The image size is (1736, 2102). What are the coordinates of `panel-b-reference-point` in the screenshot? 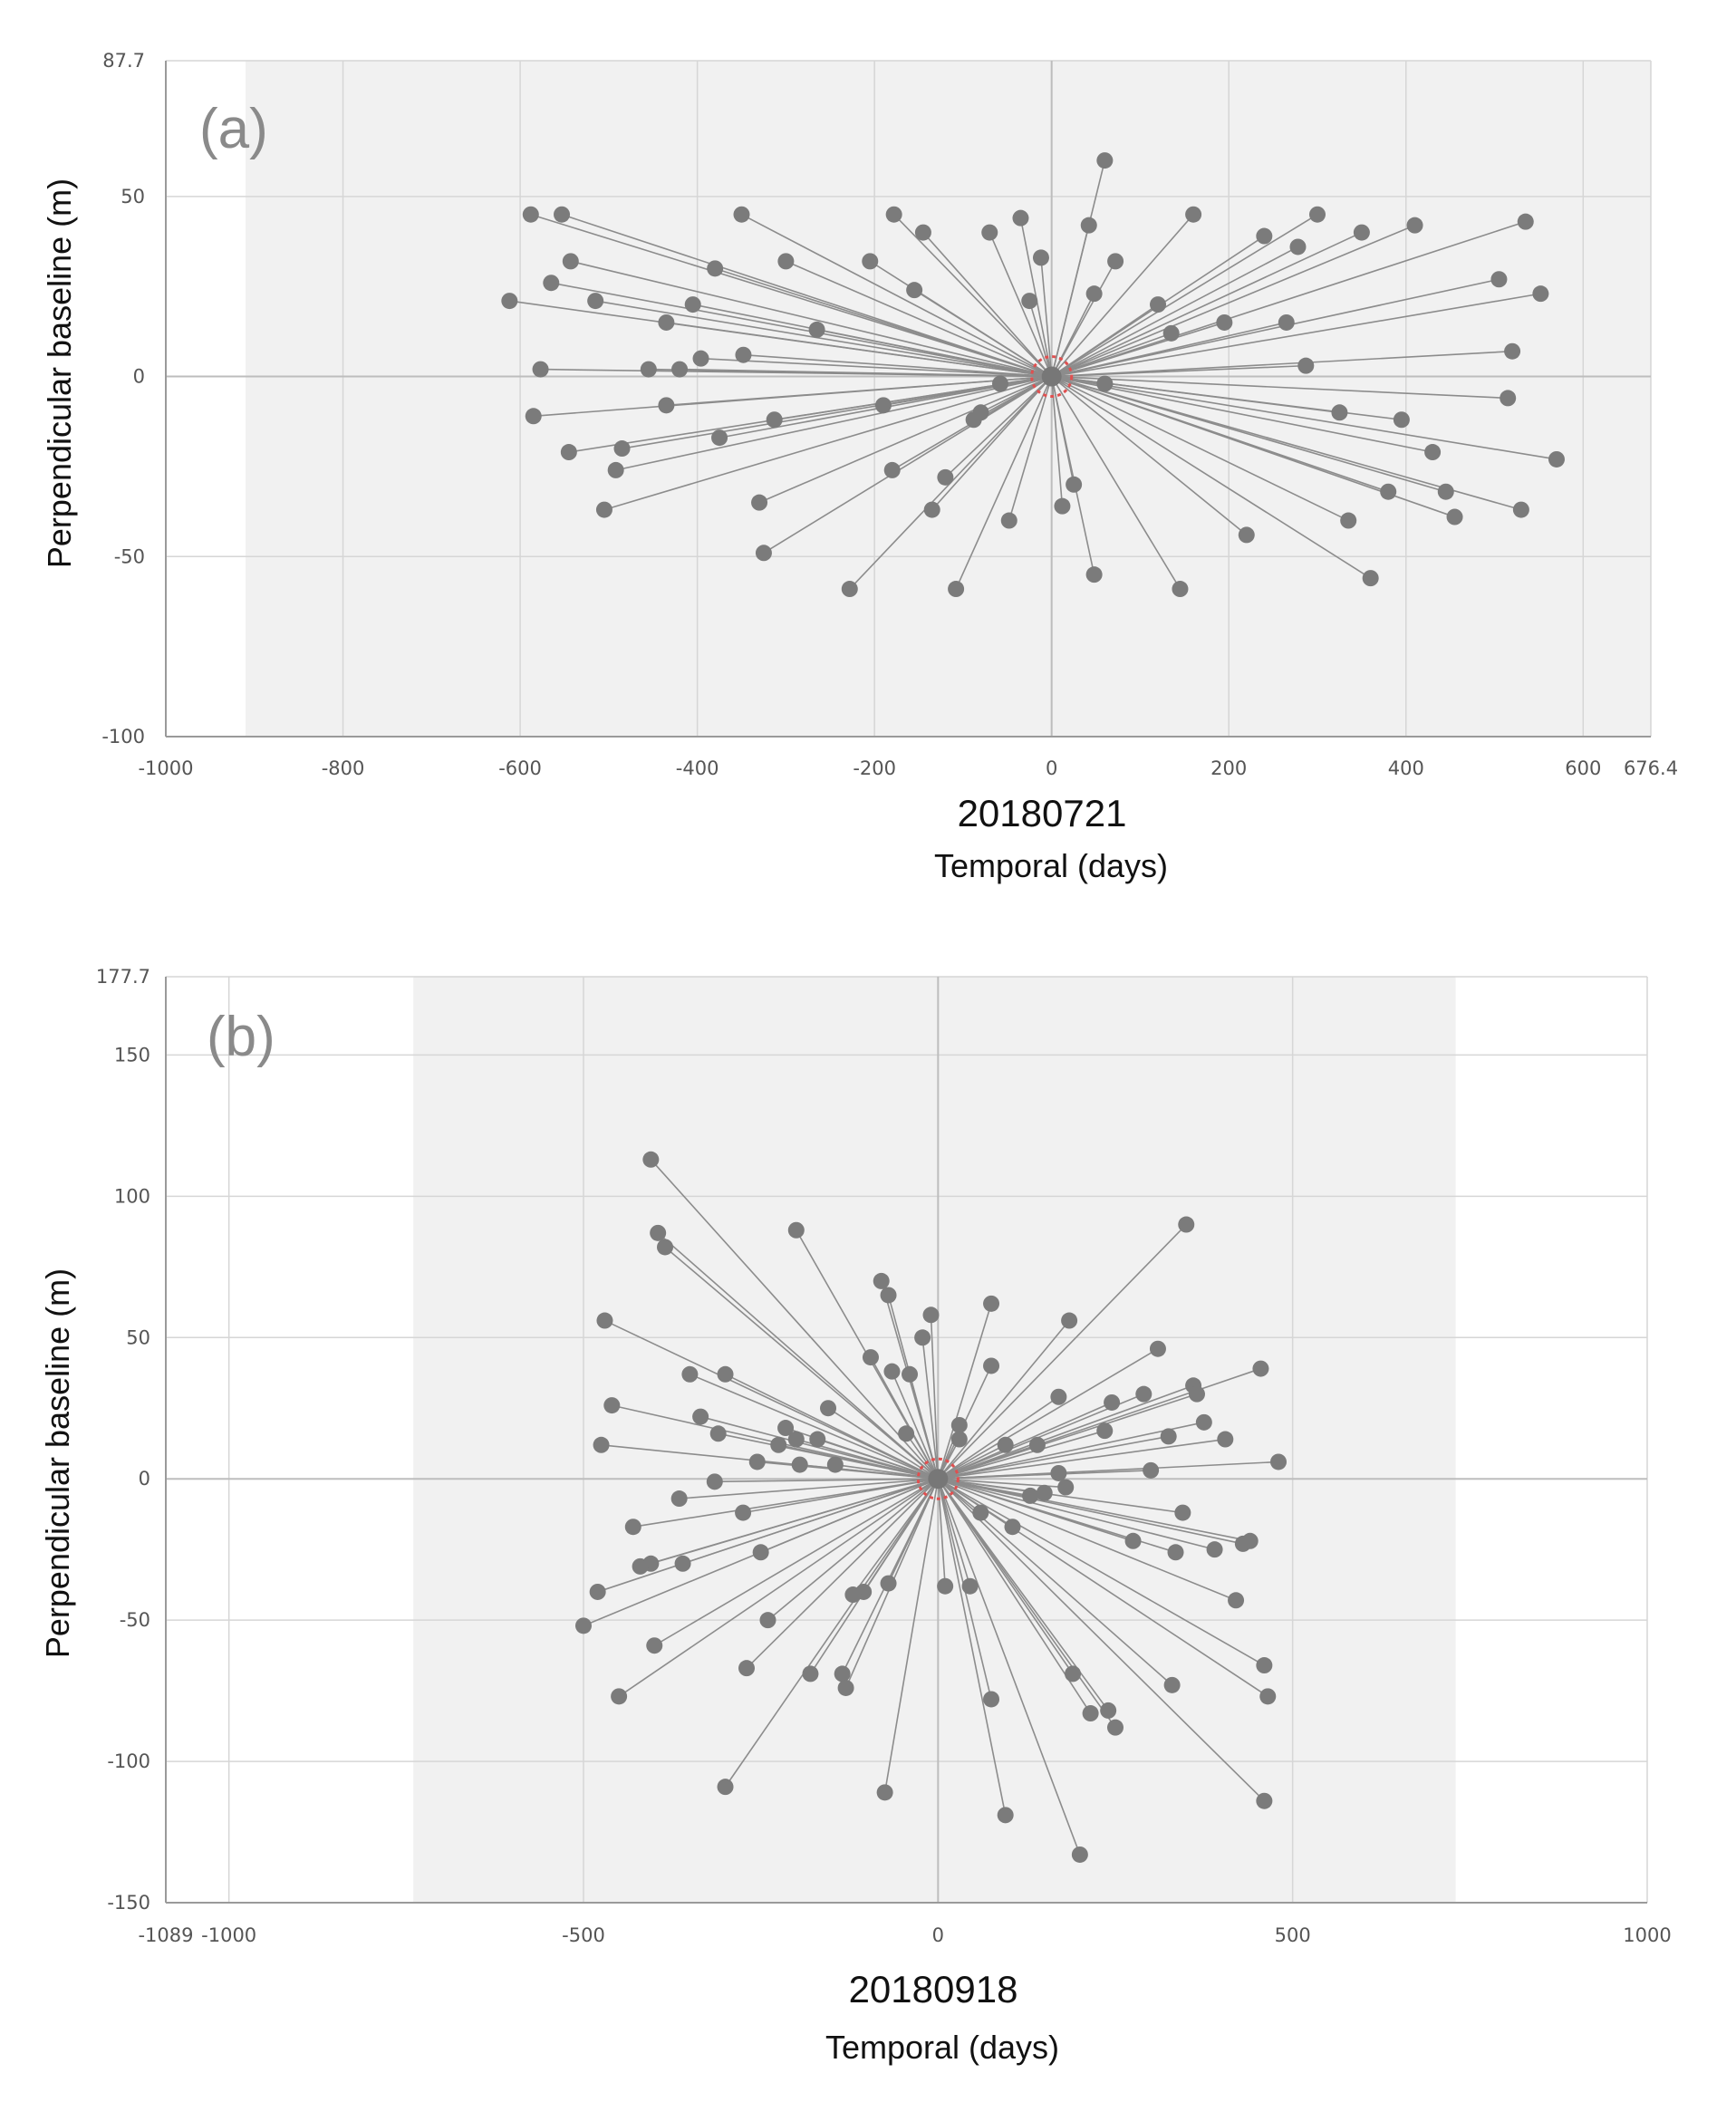 It's located at (938, 1479).